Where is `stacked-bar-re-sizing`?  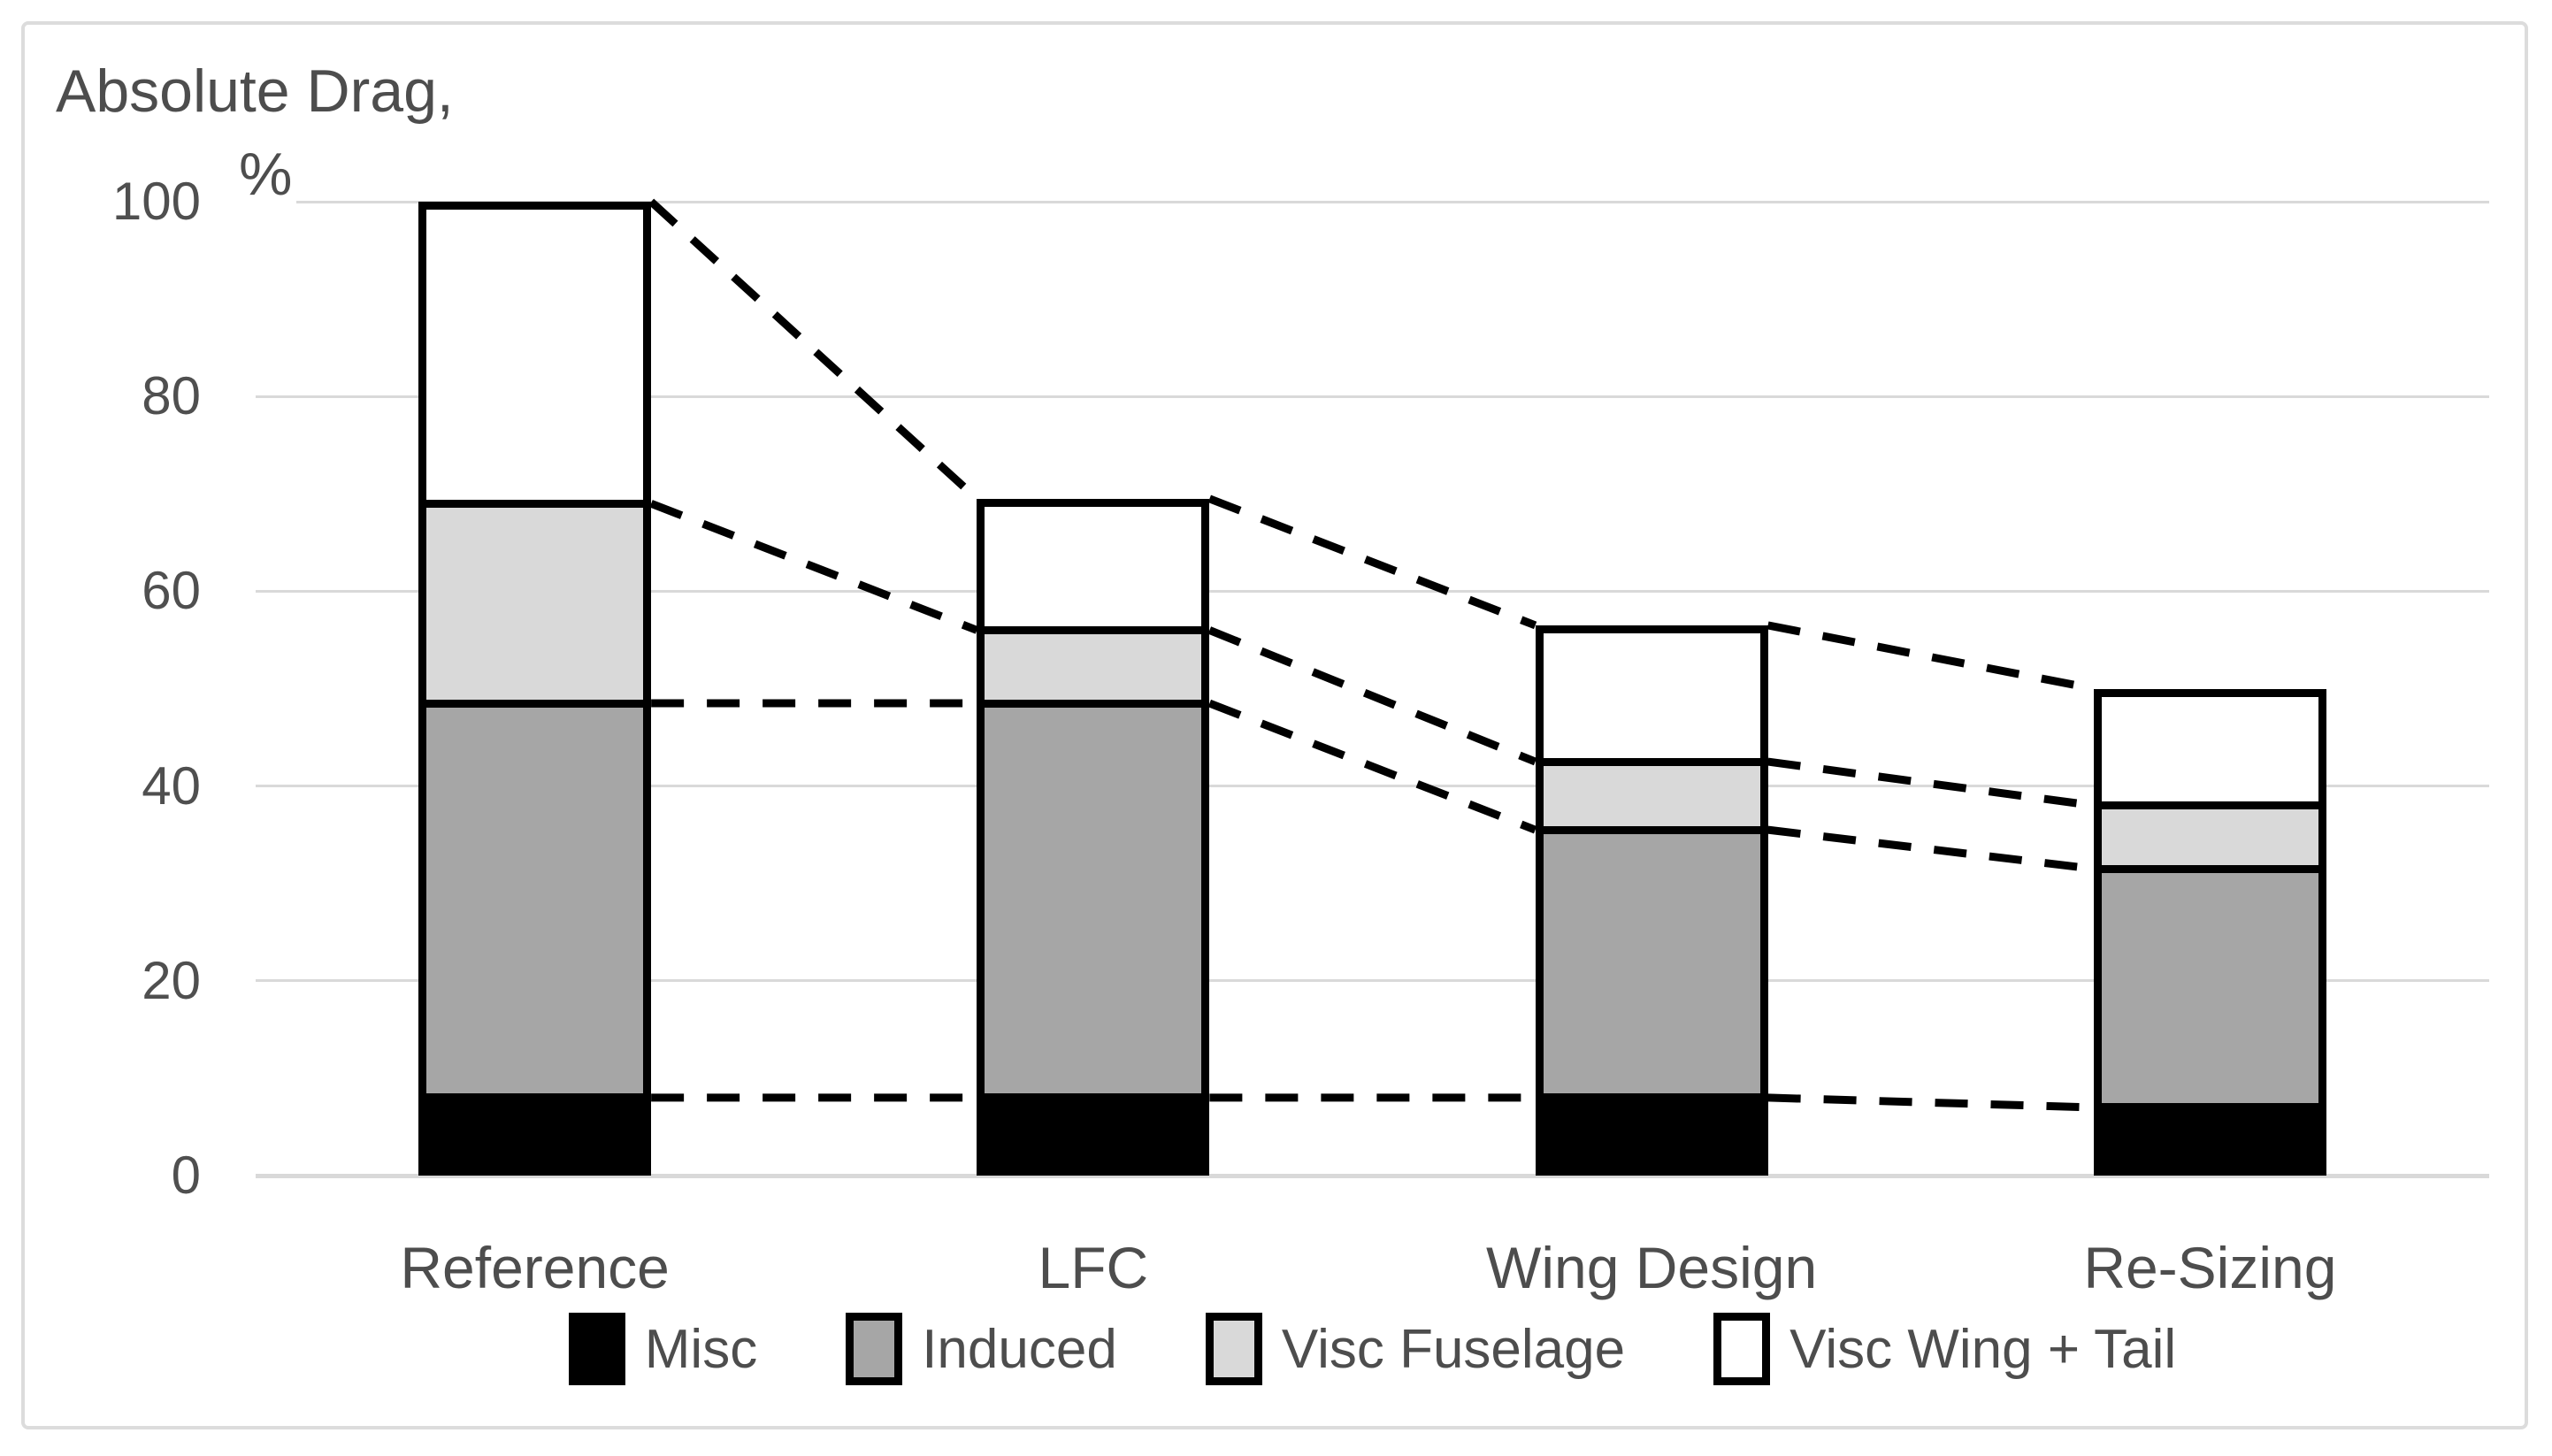
stacked-bar-re-sizing is located at coordinates (2209, 932).